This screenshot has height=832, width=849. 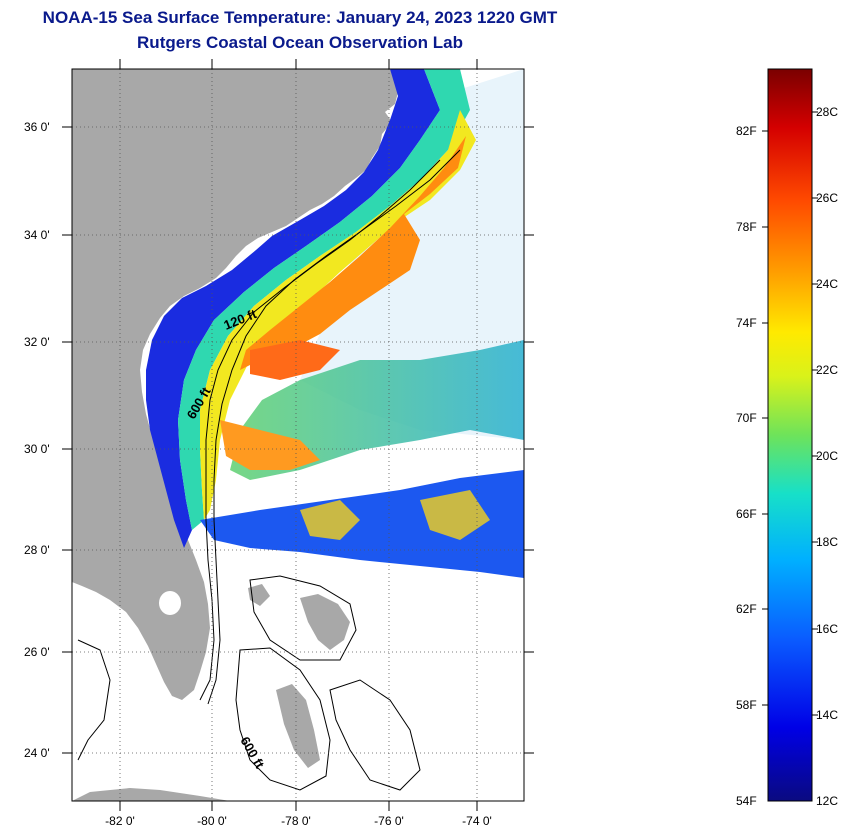 I want to click on colorbar-c-label: 14C, so click(x=827, y=715).